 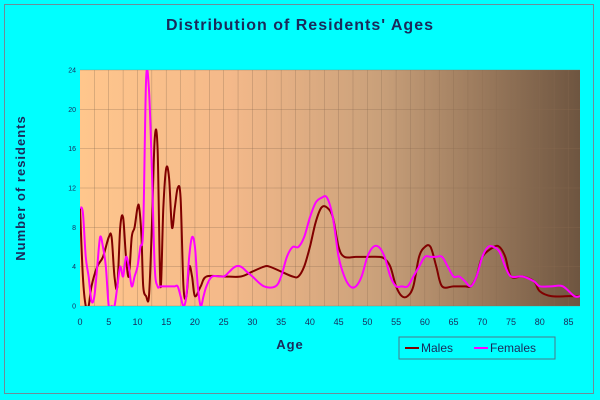 What do you see at coordinates (300, 25) in the screenshot?
I see `chart-title: Distribution of Residents' Ages` at bounding box center [300, 25].